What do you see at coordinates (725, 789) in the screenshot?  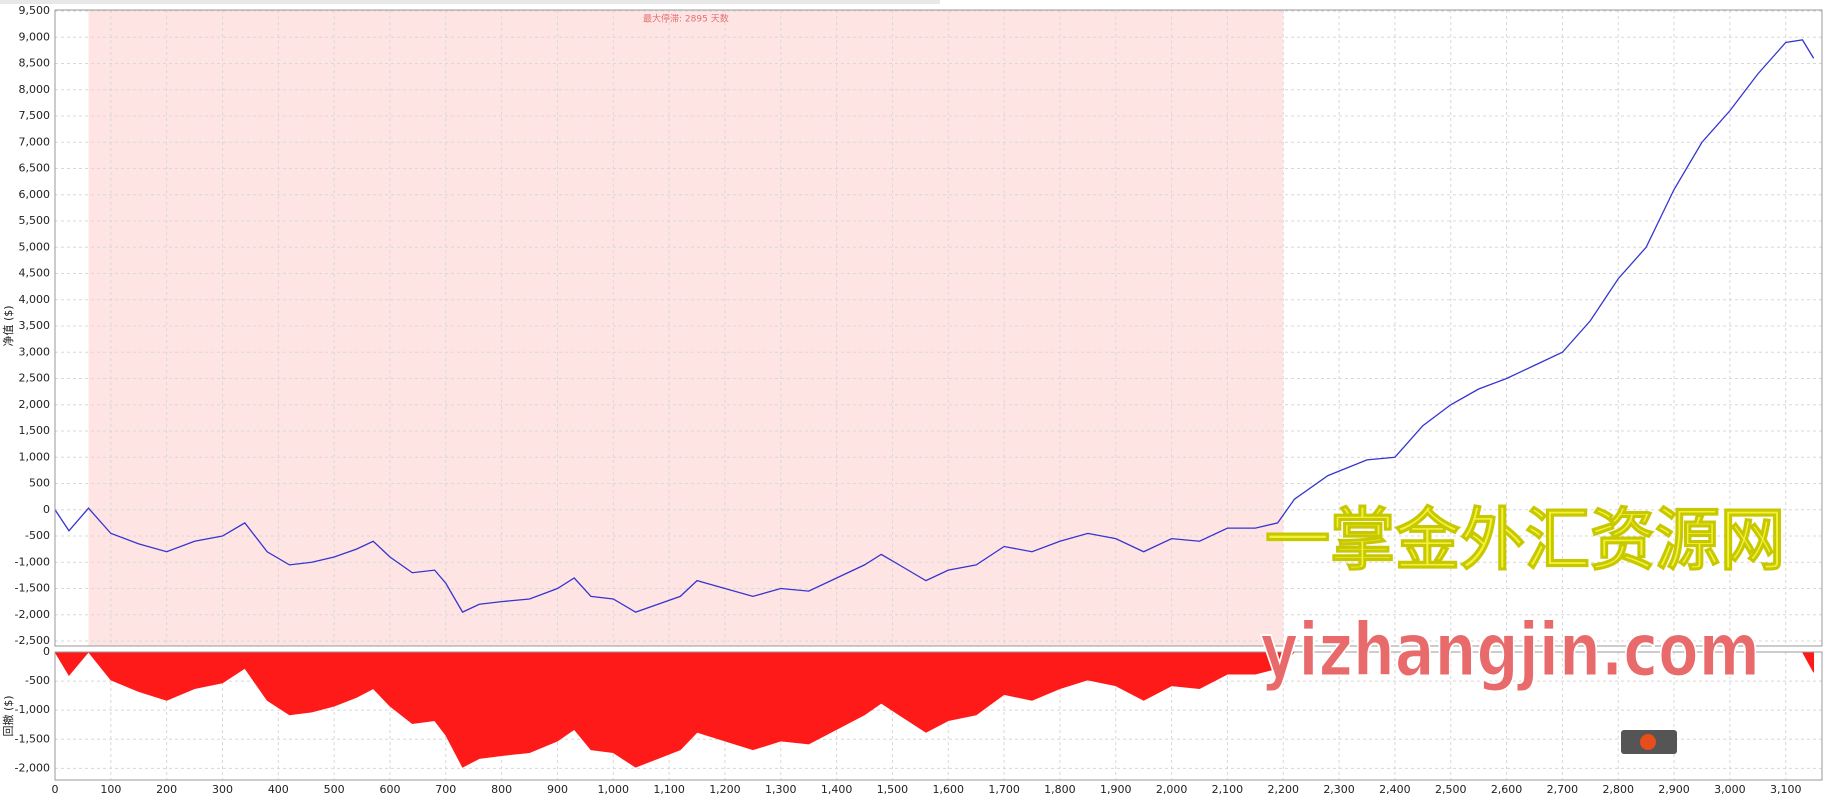 I see `x-tick-label: 1,200` at bounding box center [725, 789].